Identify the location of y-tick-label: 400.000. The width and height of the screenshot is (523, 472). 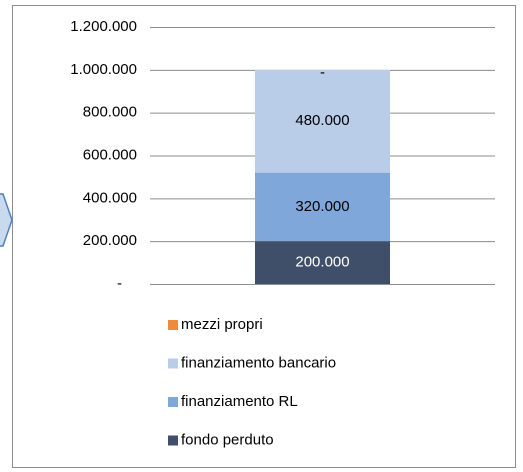
(110, 197).